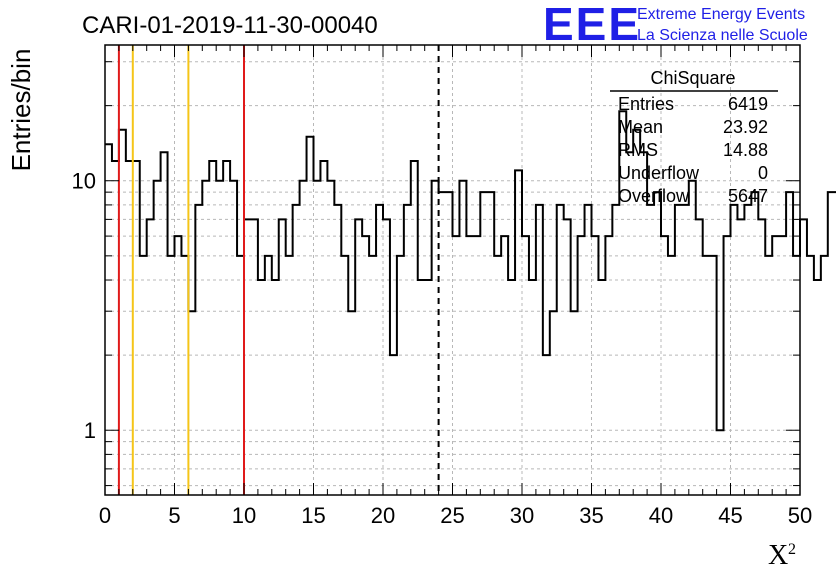 Image resolution: width=836 pixels, height=572 pixels. Describe the element at coordinates (745, 150) in the screenshot. I see `stats-value: 14.88` at that location.